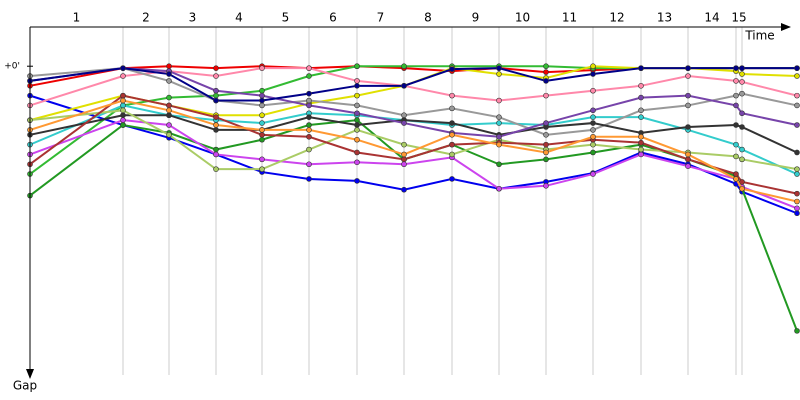 The height and width of the screenshot is (400, 800). What do you see at coordinates (333, 18) in the screenshot?
I see `lap-label: 6` at bounding box center [333, 18].